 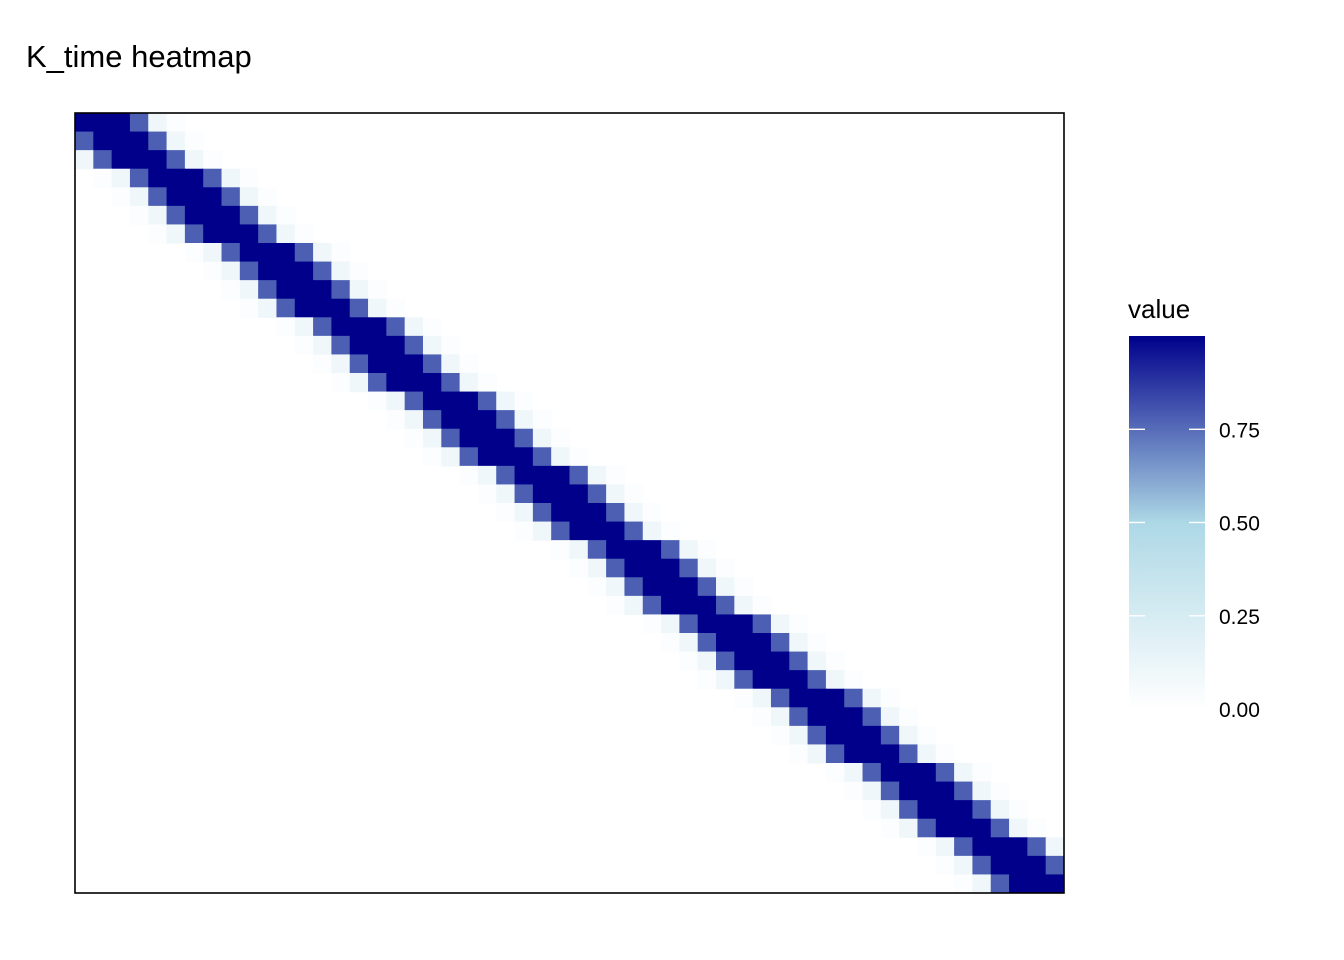 What do you see at coordinates (1239, 524) in the screenshot?
I see `legend-tick-label: 0.50` at bounding box center [1239, 524].